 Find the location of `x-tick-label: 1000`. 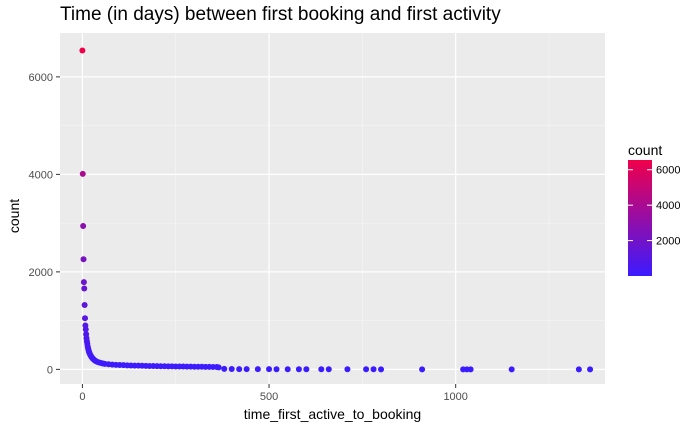

x-tick-label: 1000 is located at coordinates (455, 397).